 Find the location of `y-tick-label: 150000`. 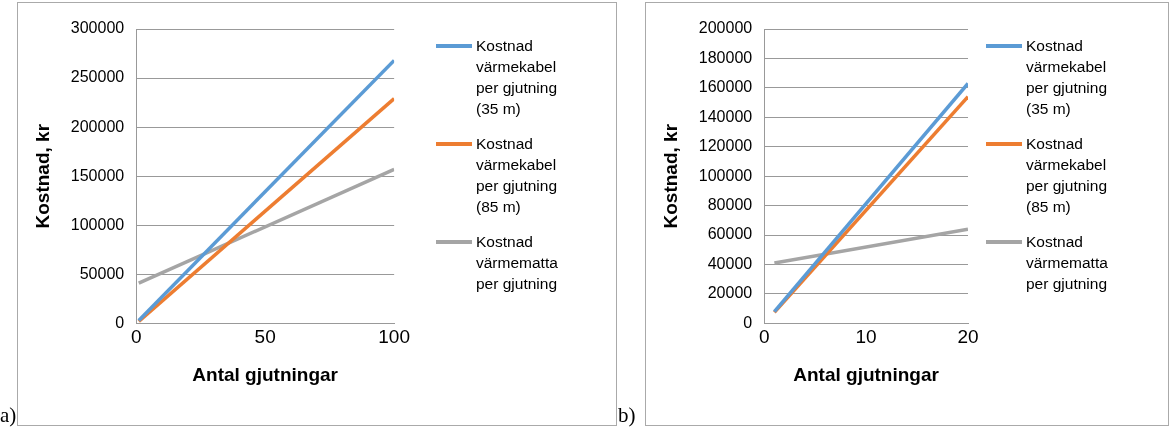

y-tick-label: 150000 is located at coordinates (97, 175).